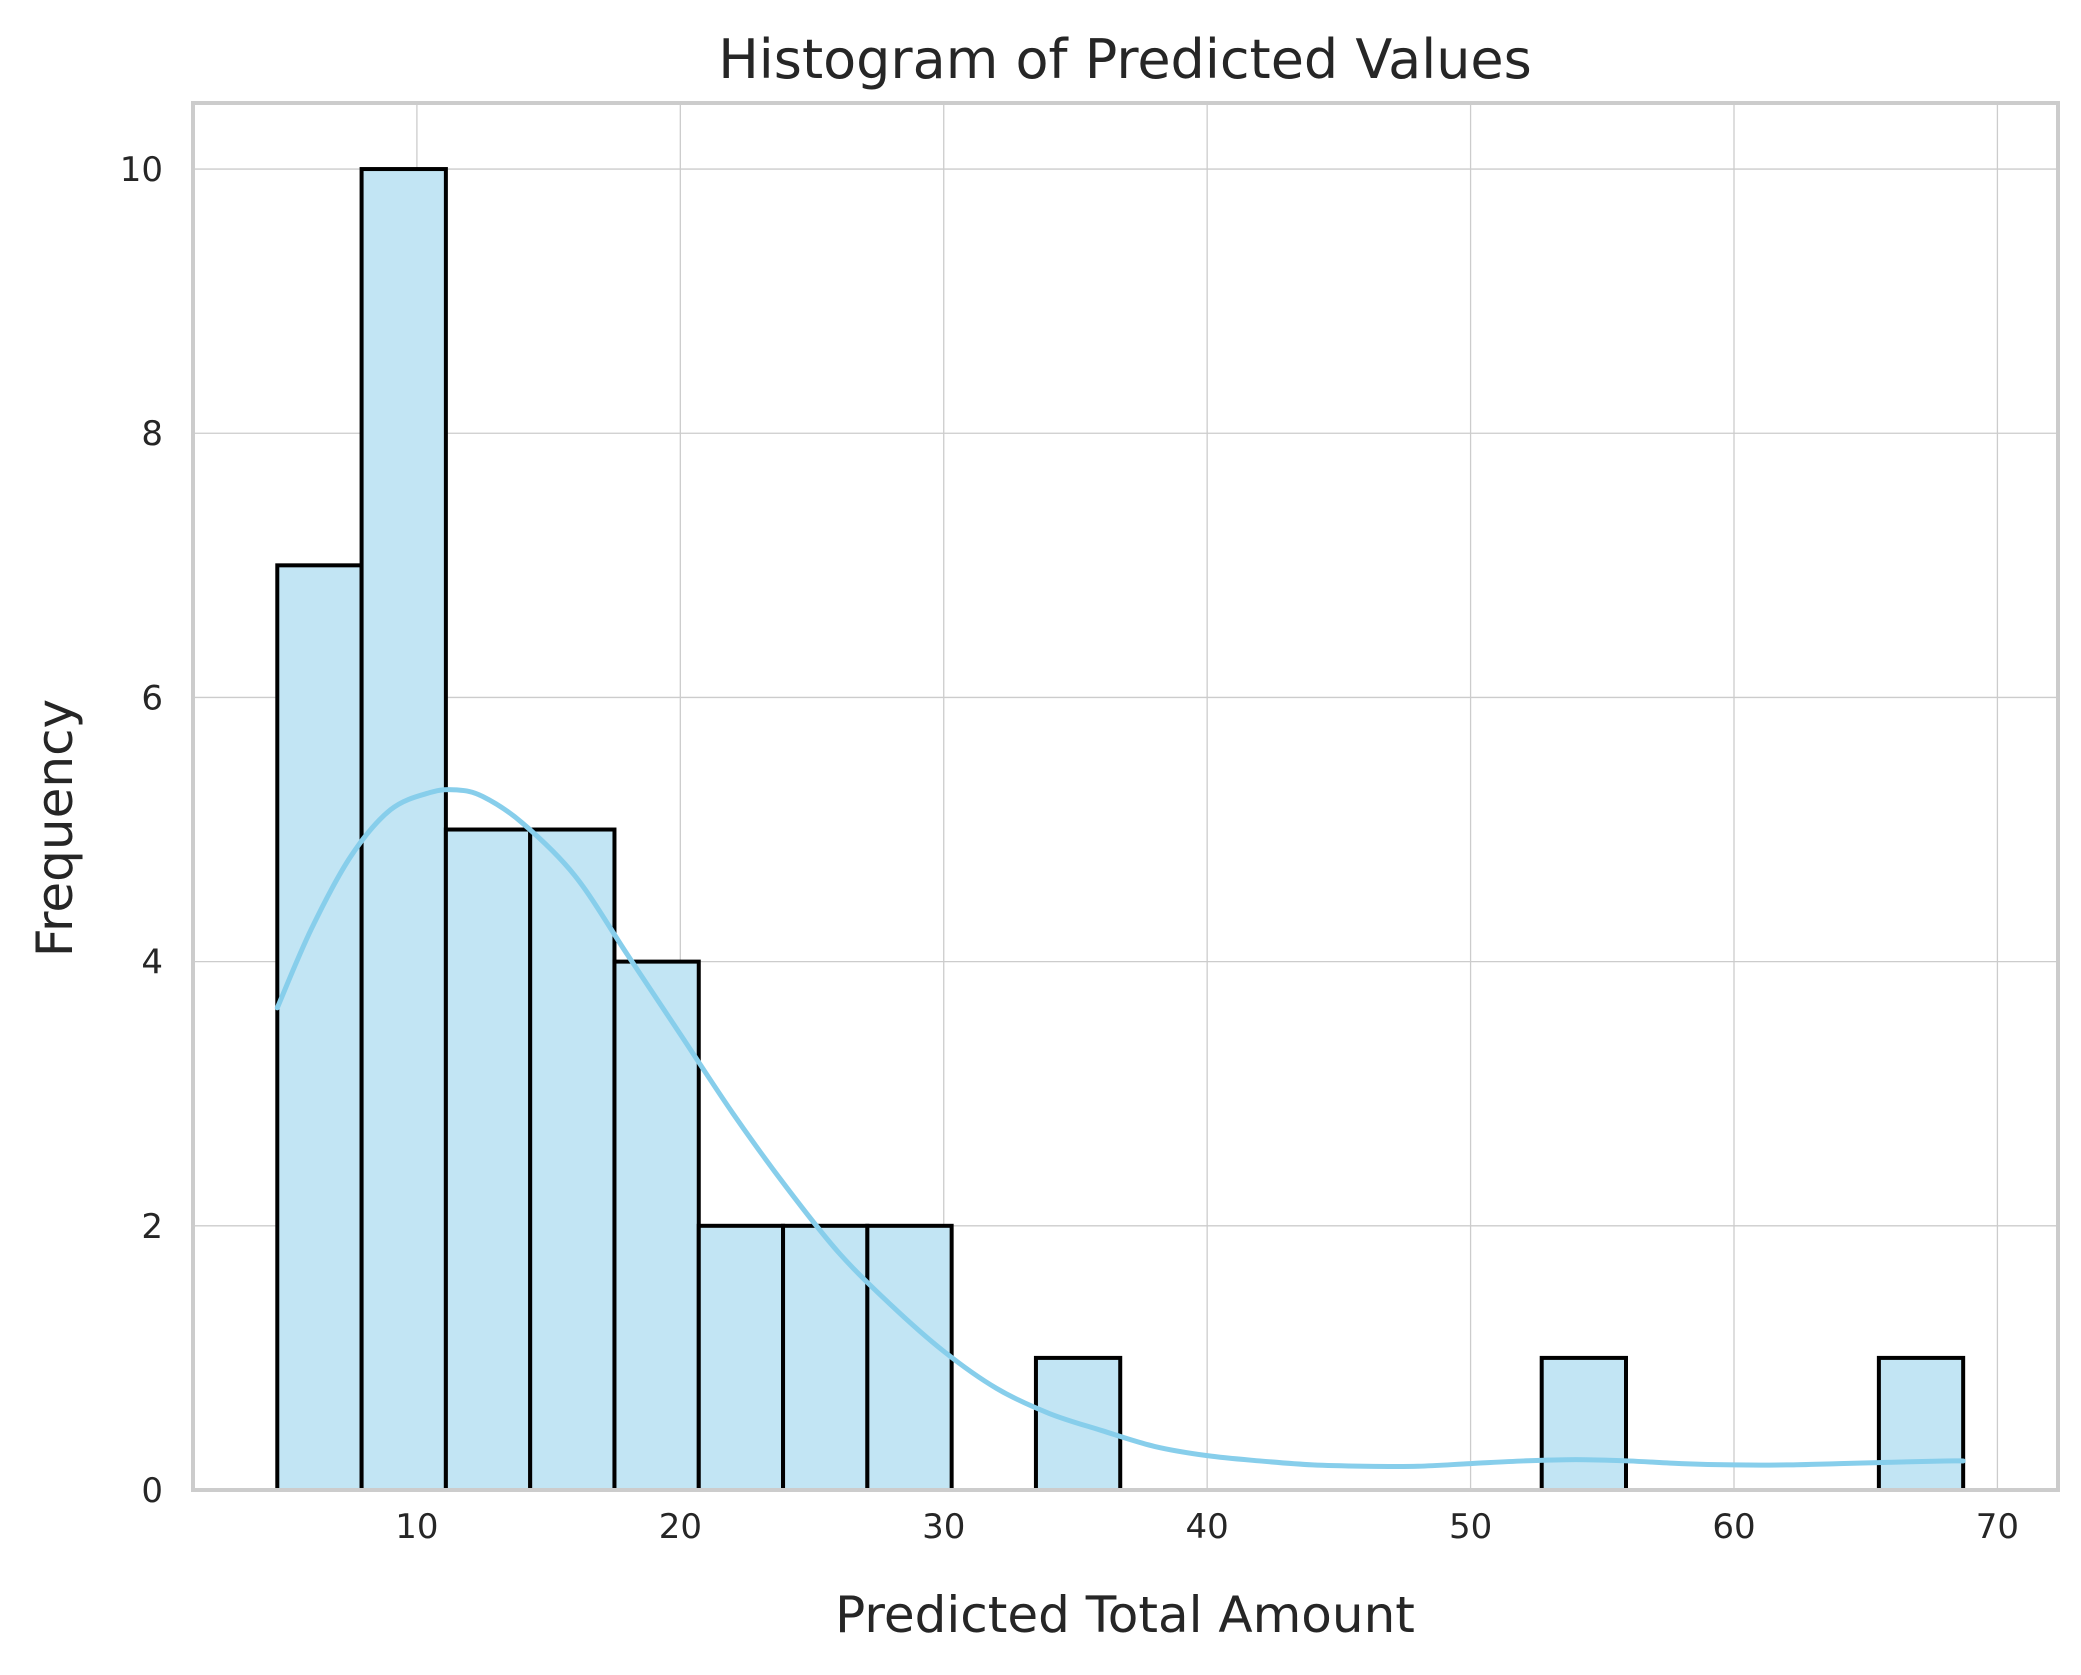 The image size is (2081, 1675). I want to click on x-tick-label: 10, so click(416, 1527).